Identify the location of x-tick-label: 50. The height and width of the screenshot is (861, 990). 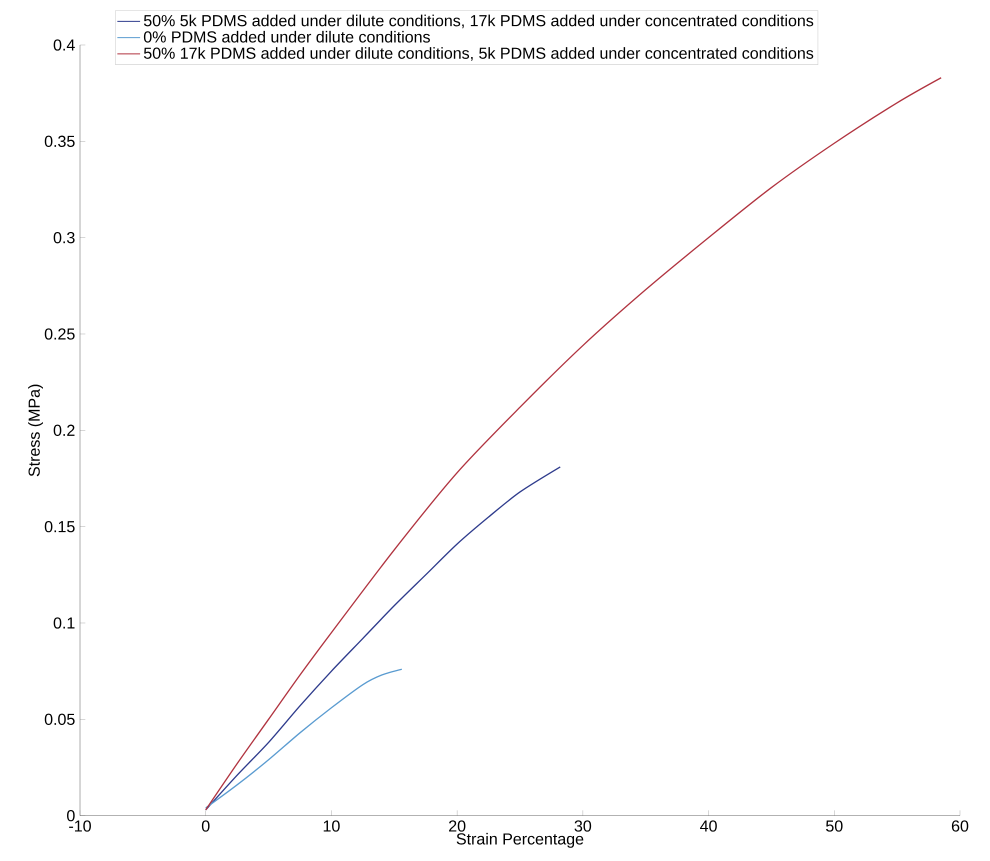
(834, 826).